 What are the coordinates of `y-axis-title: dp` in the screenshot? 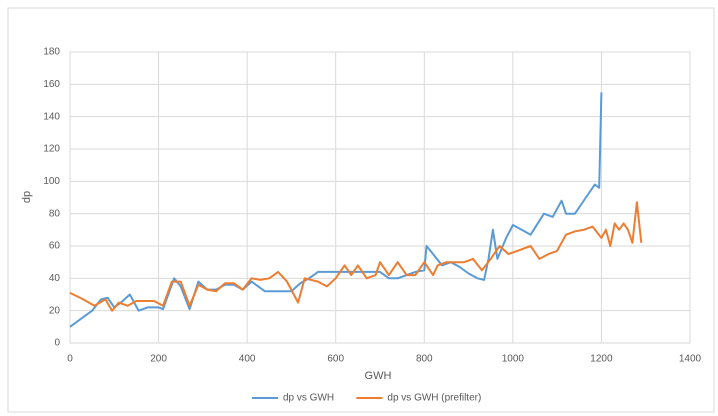 It's located at (27, 197).